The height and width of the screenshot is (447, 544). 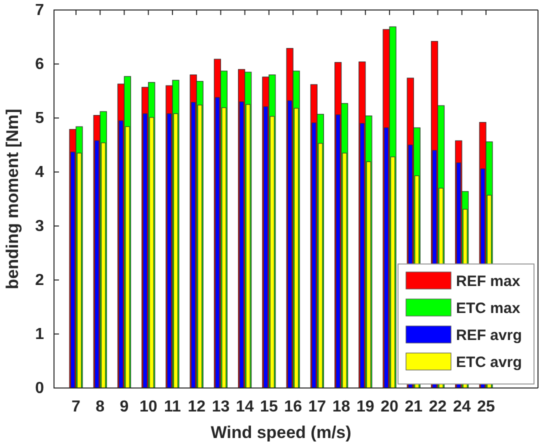 What do you see at coordinates (269, 407) in the screenshot?
I see `x-tick-label: 15` at bounding box center [269, 407].